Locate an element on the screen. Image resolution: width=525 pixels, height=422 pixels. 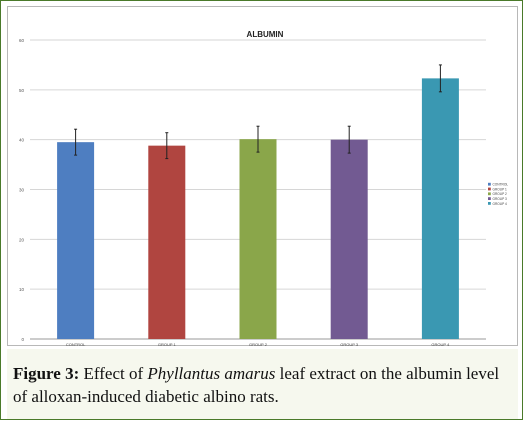
caption-species: Phyllantus amarus is located at coordinates (211, 373).